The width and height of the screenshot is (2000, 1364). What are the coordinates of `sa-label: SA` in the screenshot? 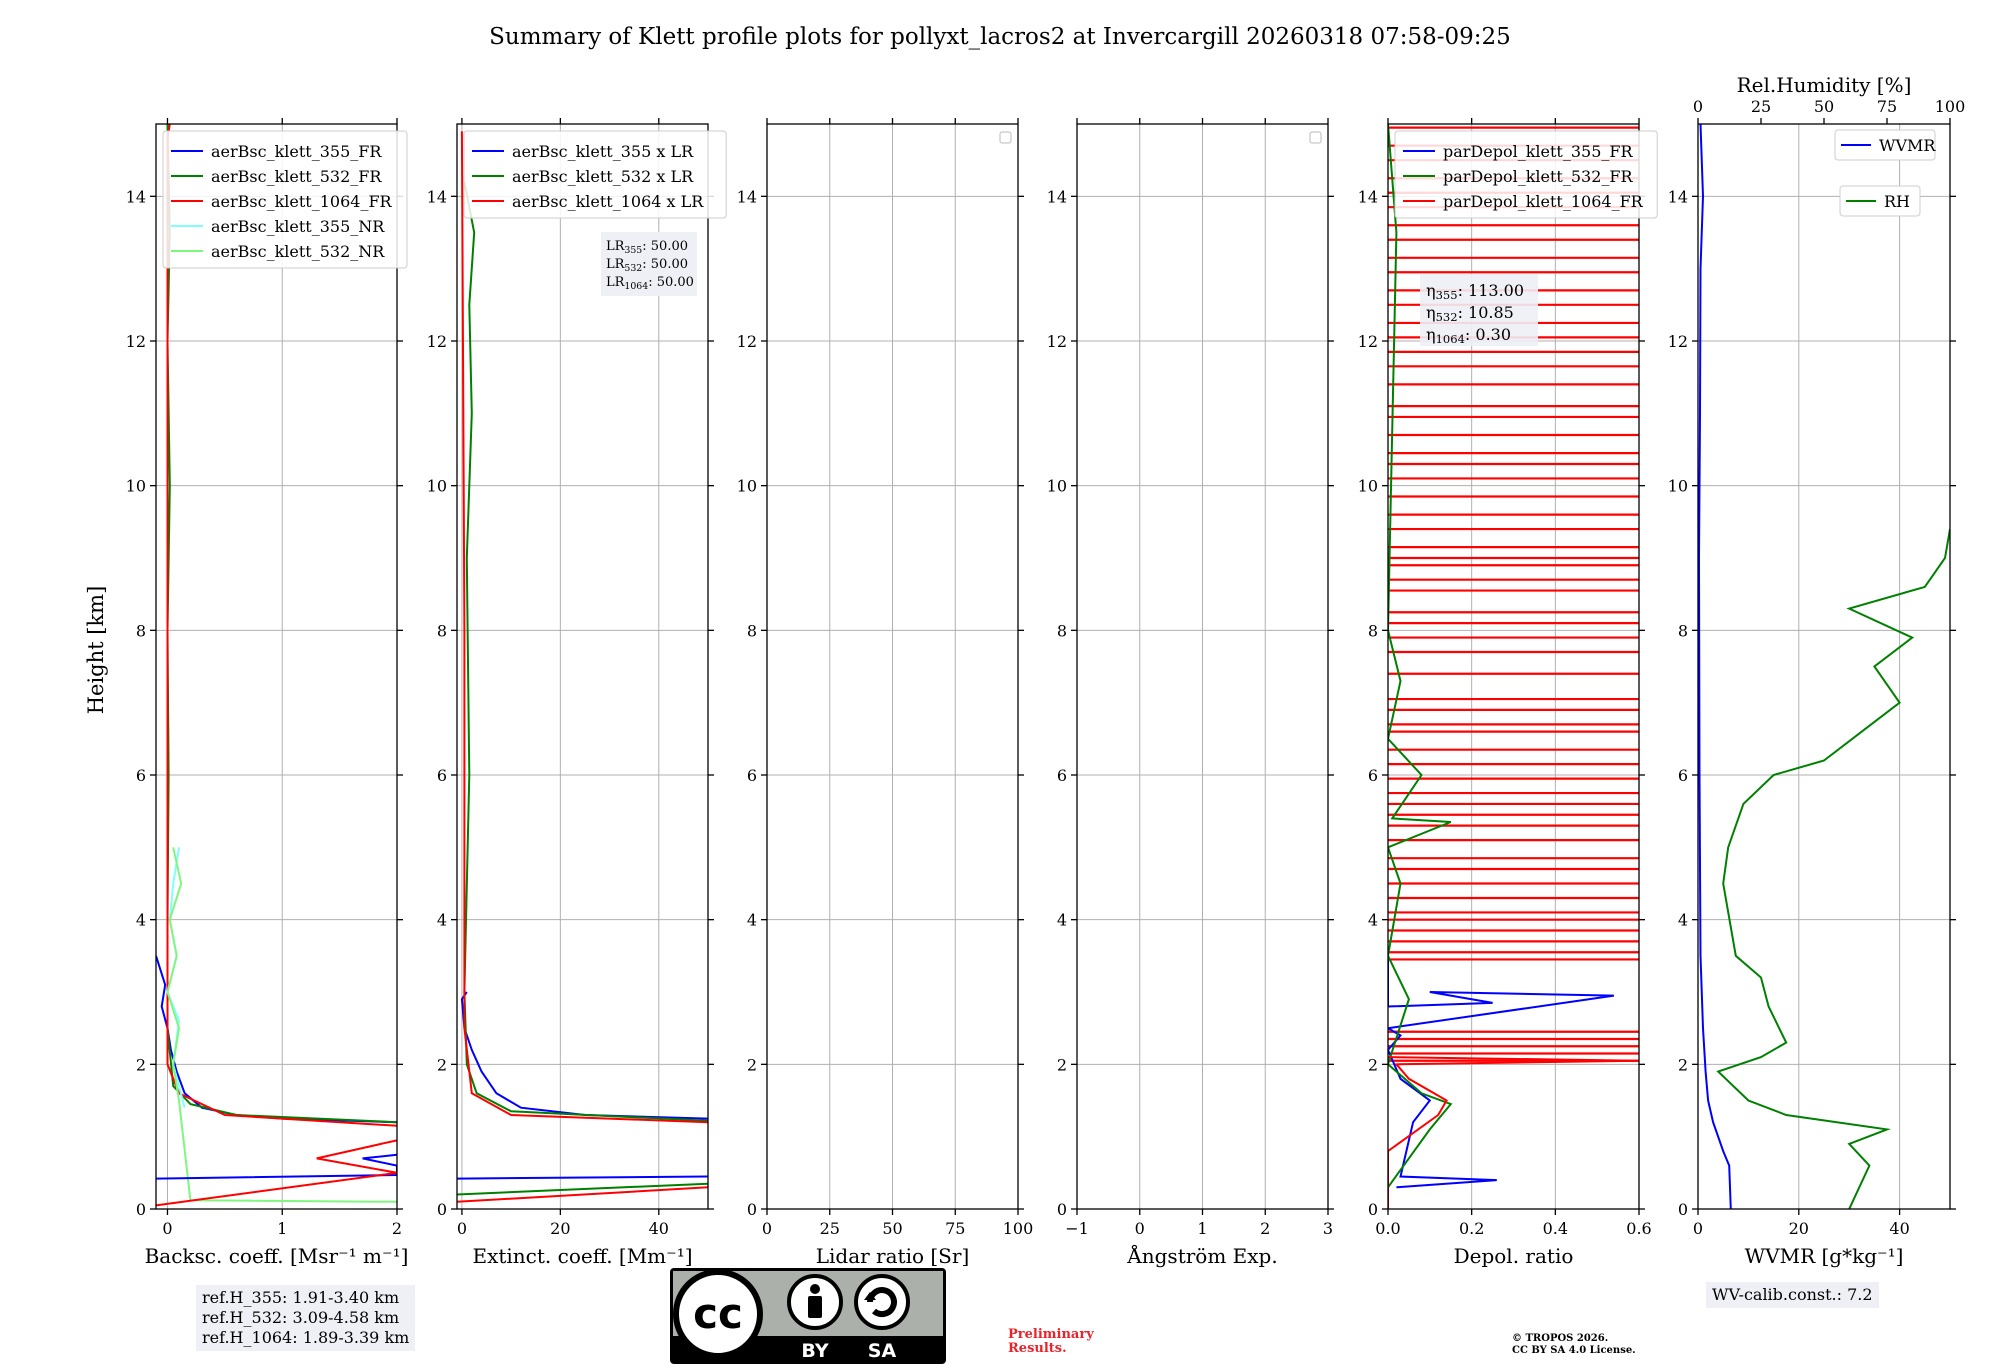 It's located at (882, 1351).